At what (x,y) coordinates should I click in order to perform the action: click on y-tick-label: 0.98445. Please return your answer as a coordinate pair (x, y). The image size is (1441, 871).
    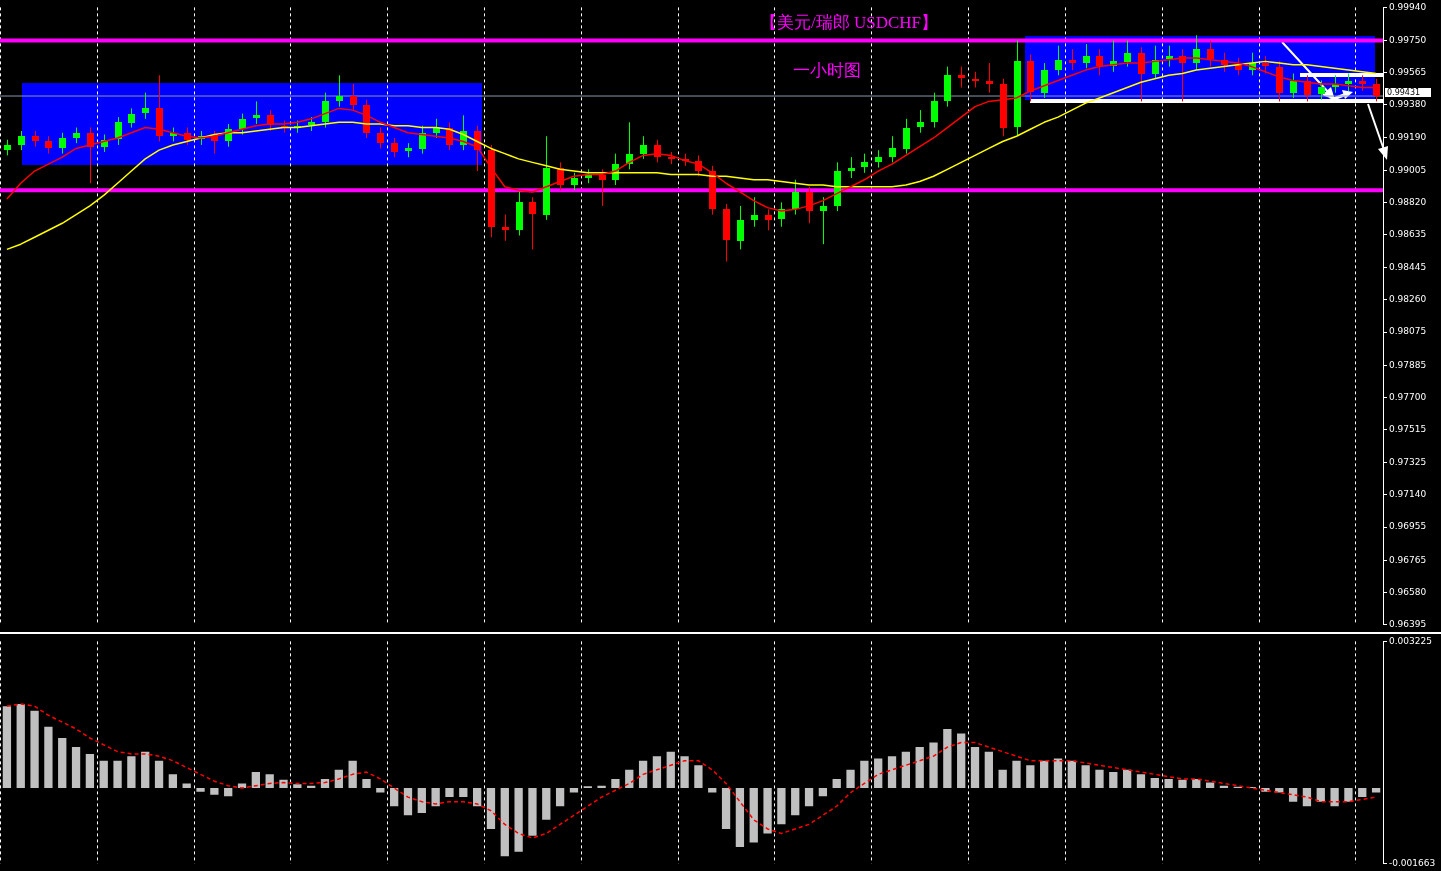
    Looking at the image, I should click on (1408, 267).